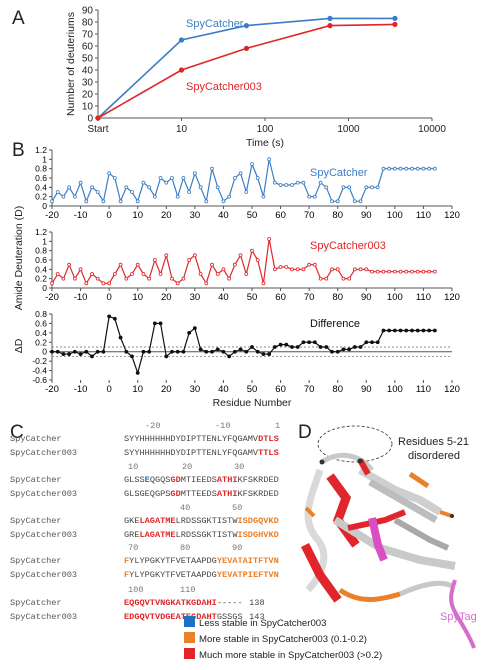 The image size is (493, 670). Describe the element at coordinates (39, 371) in the screenshot. I see `y-tick-label: -0.4` at that location.